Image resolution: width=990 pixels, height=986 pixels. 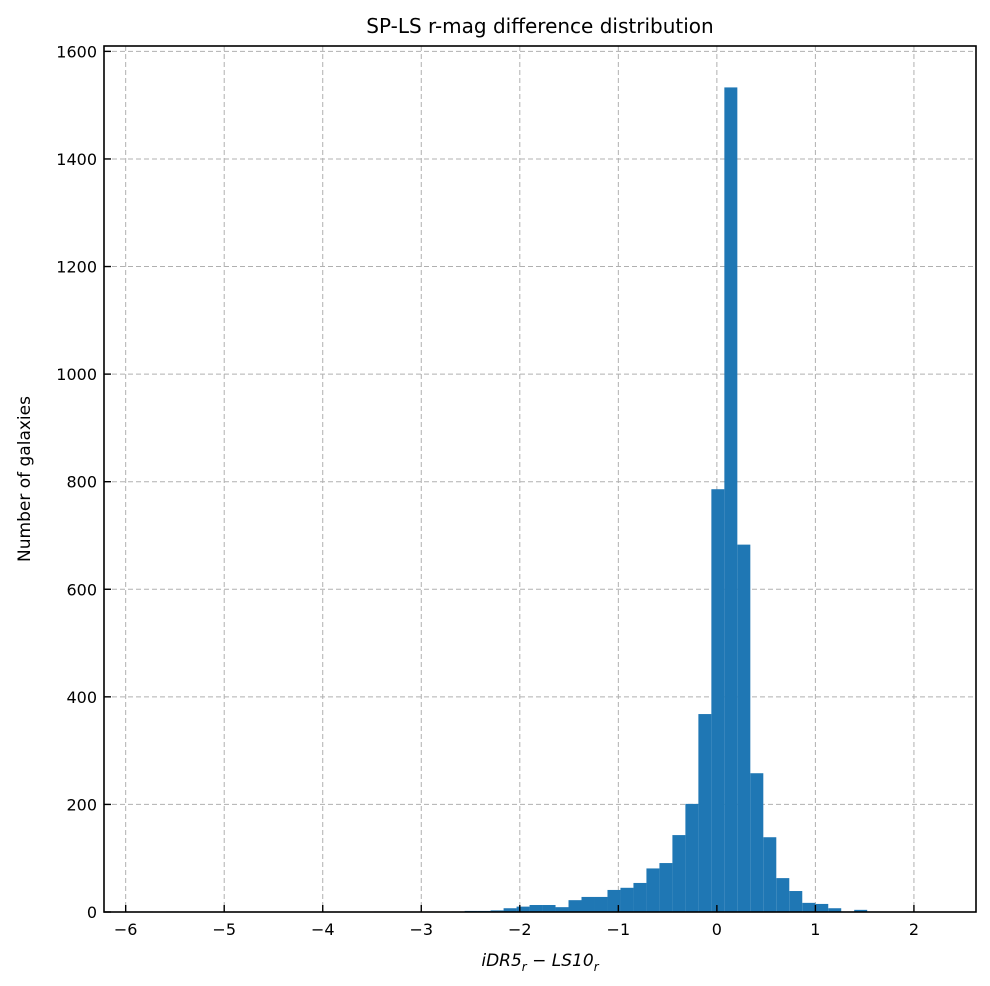 What do you see at coordinates (520, 929) in the screenshot?
I see `x-tick-label: −2` at bounding box center [520, 929].